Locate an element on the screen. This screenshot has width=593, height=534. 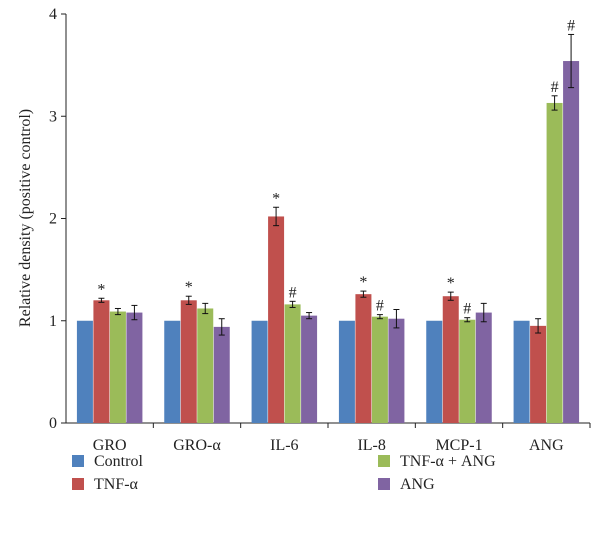
y-tick-label: 2 is located at coordinates (53, 219).